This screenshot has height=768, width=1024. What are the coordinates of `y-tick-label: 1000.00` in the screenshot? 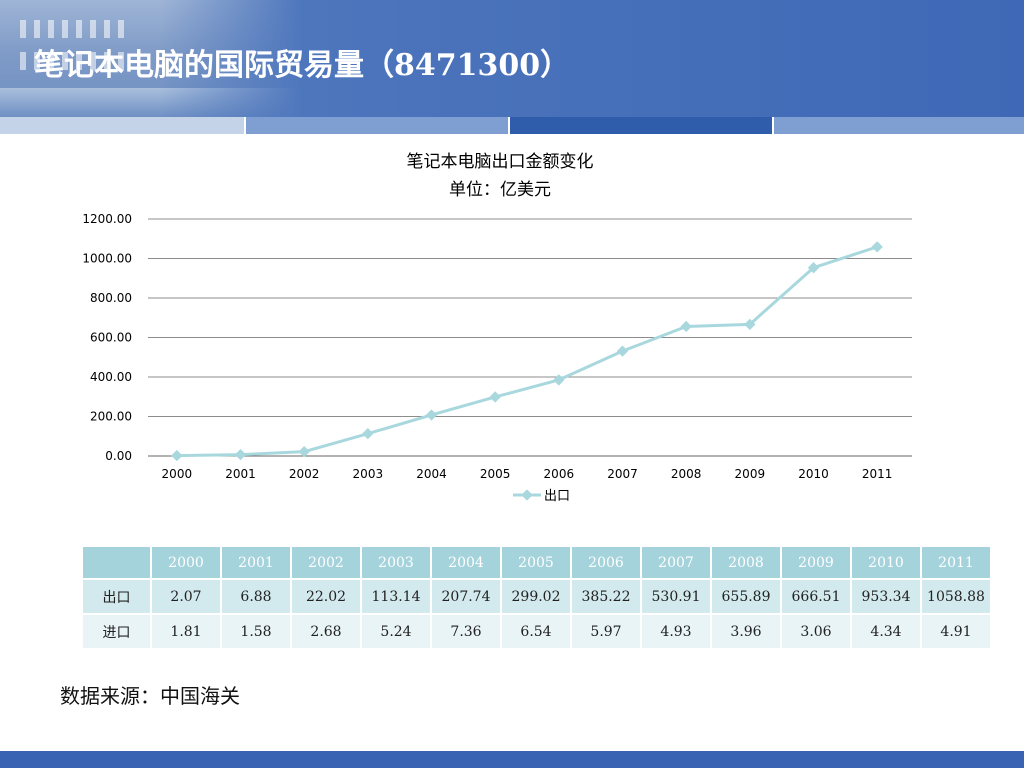 It's located at (107, 259).